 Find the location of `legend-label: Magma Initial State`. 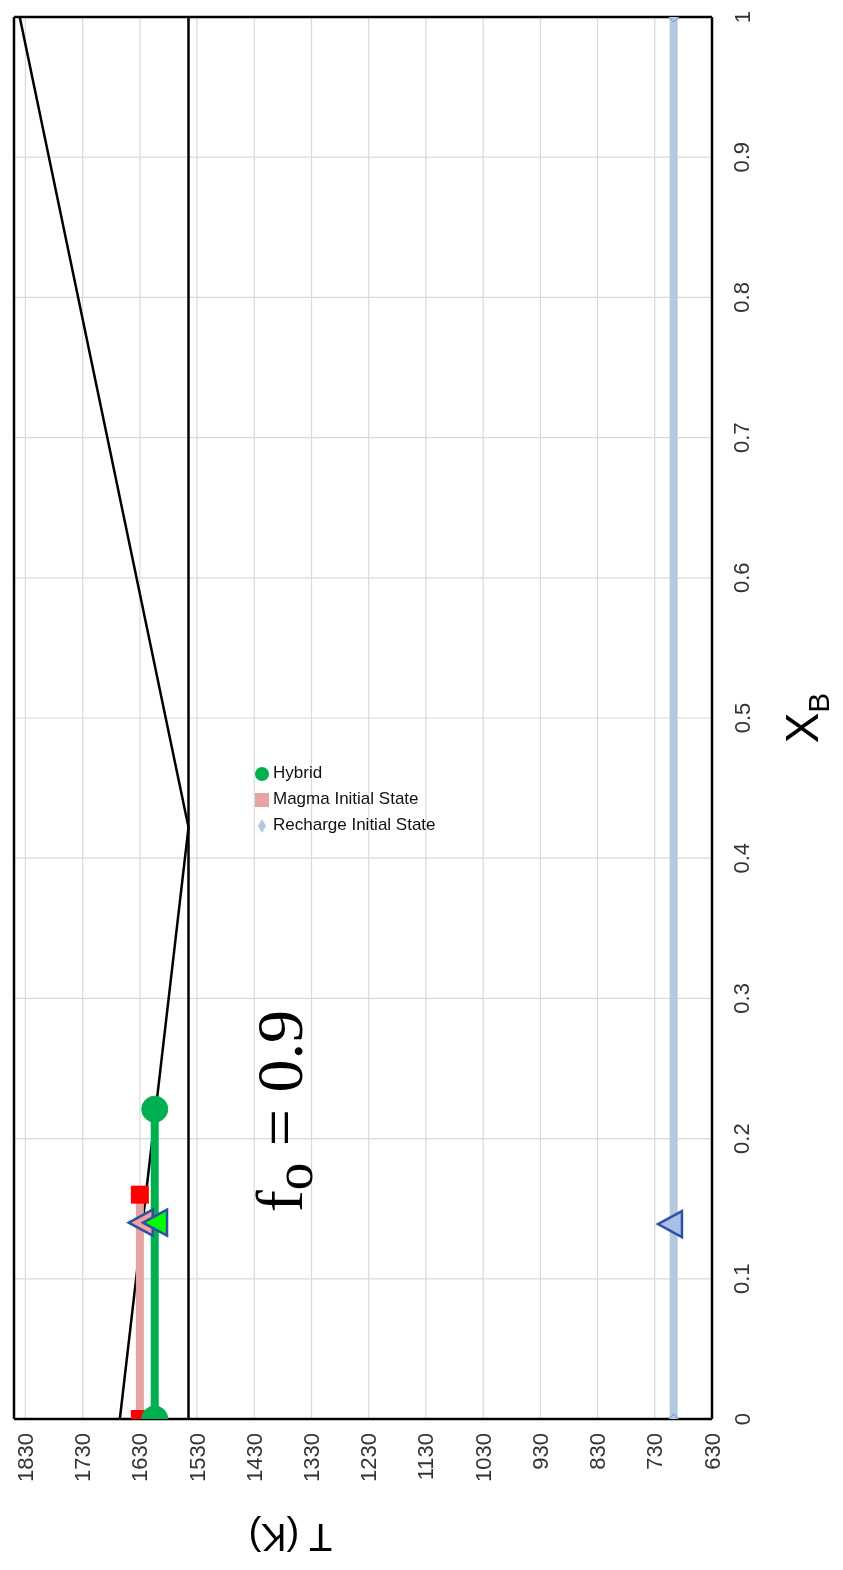

legend-label: Magma Initial State is located at coordinates (346, 798).